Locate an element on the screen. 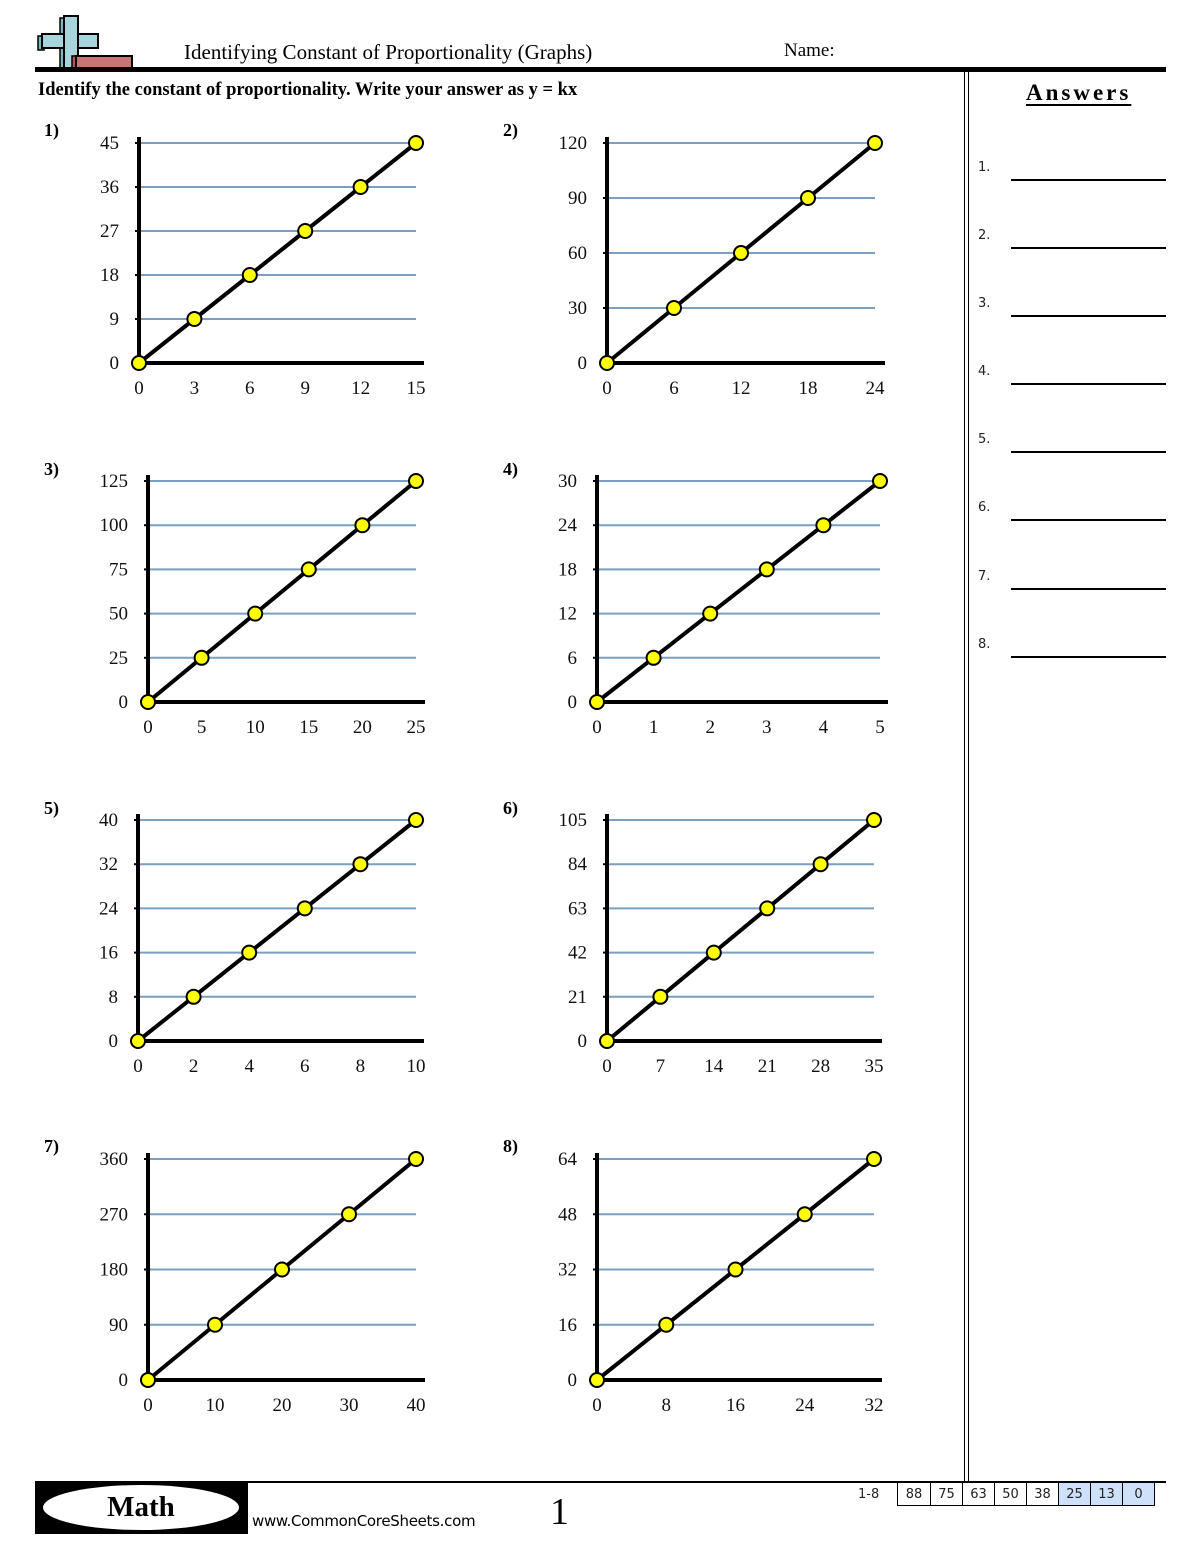 The height and width of the screenshot is (1553, 1200). x-tick-label: 2 is located at coordinates (194, 1066).